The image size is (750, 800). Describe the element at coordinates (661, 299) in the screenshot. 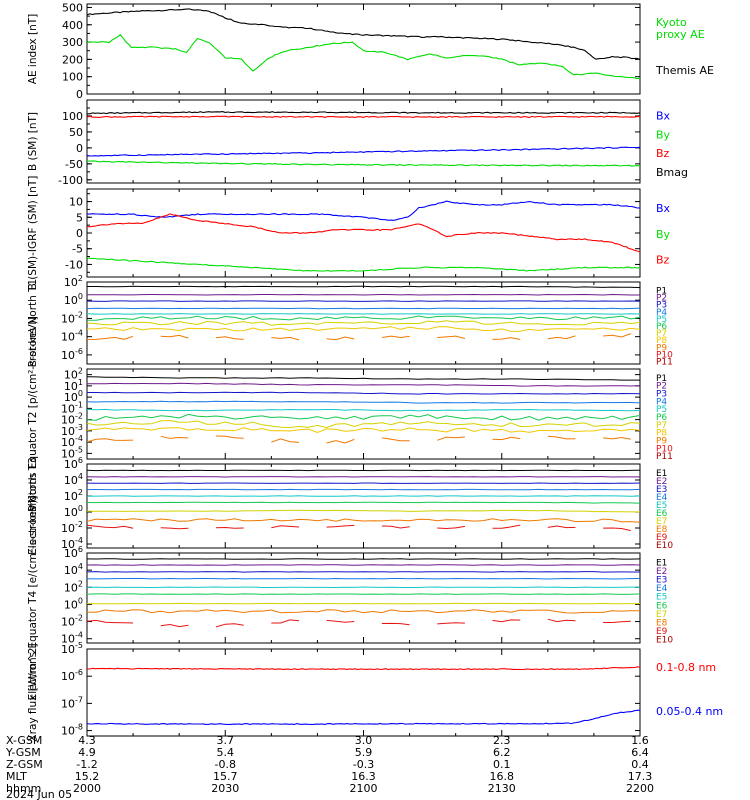

I see `legend-entry: P2` at that location.